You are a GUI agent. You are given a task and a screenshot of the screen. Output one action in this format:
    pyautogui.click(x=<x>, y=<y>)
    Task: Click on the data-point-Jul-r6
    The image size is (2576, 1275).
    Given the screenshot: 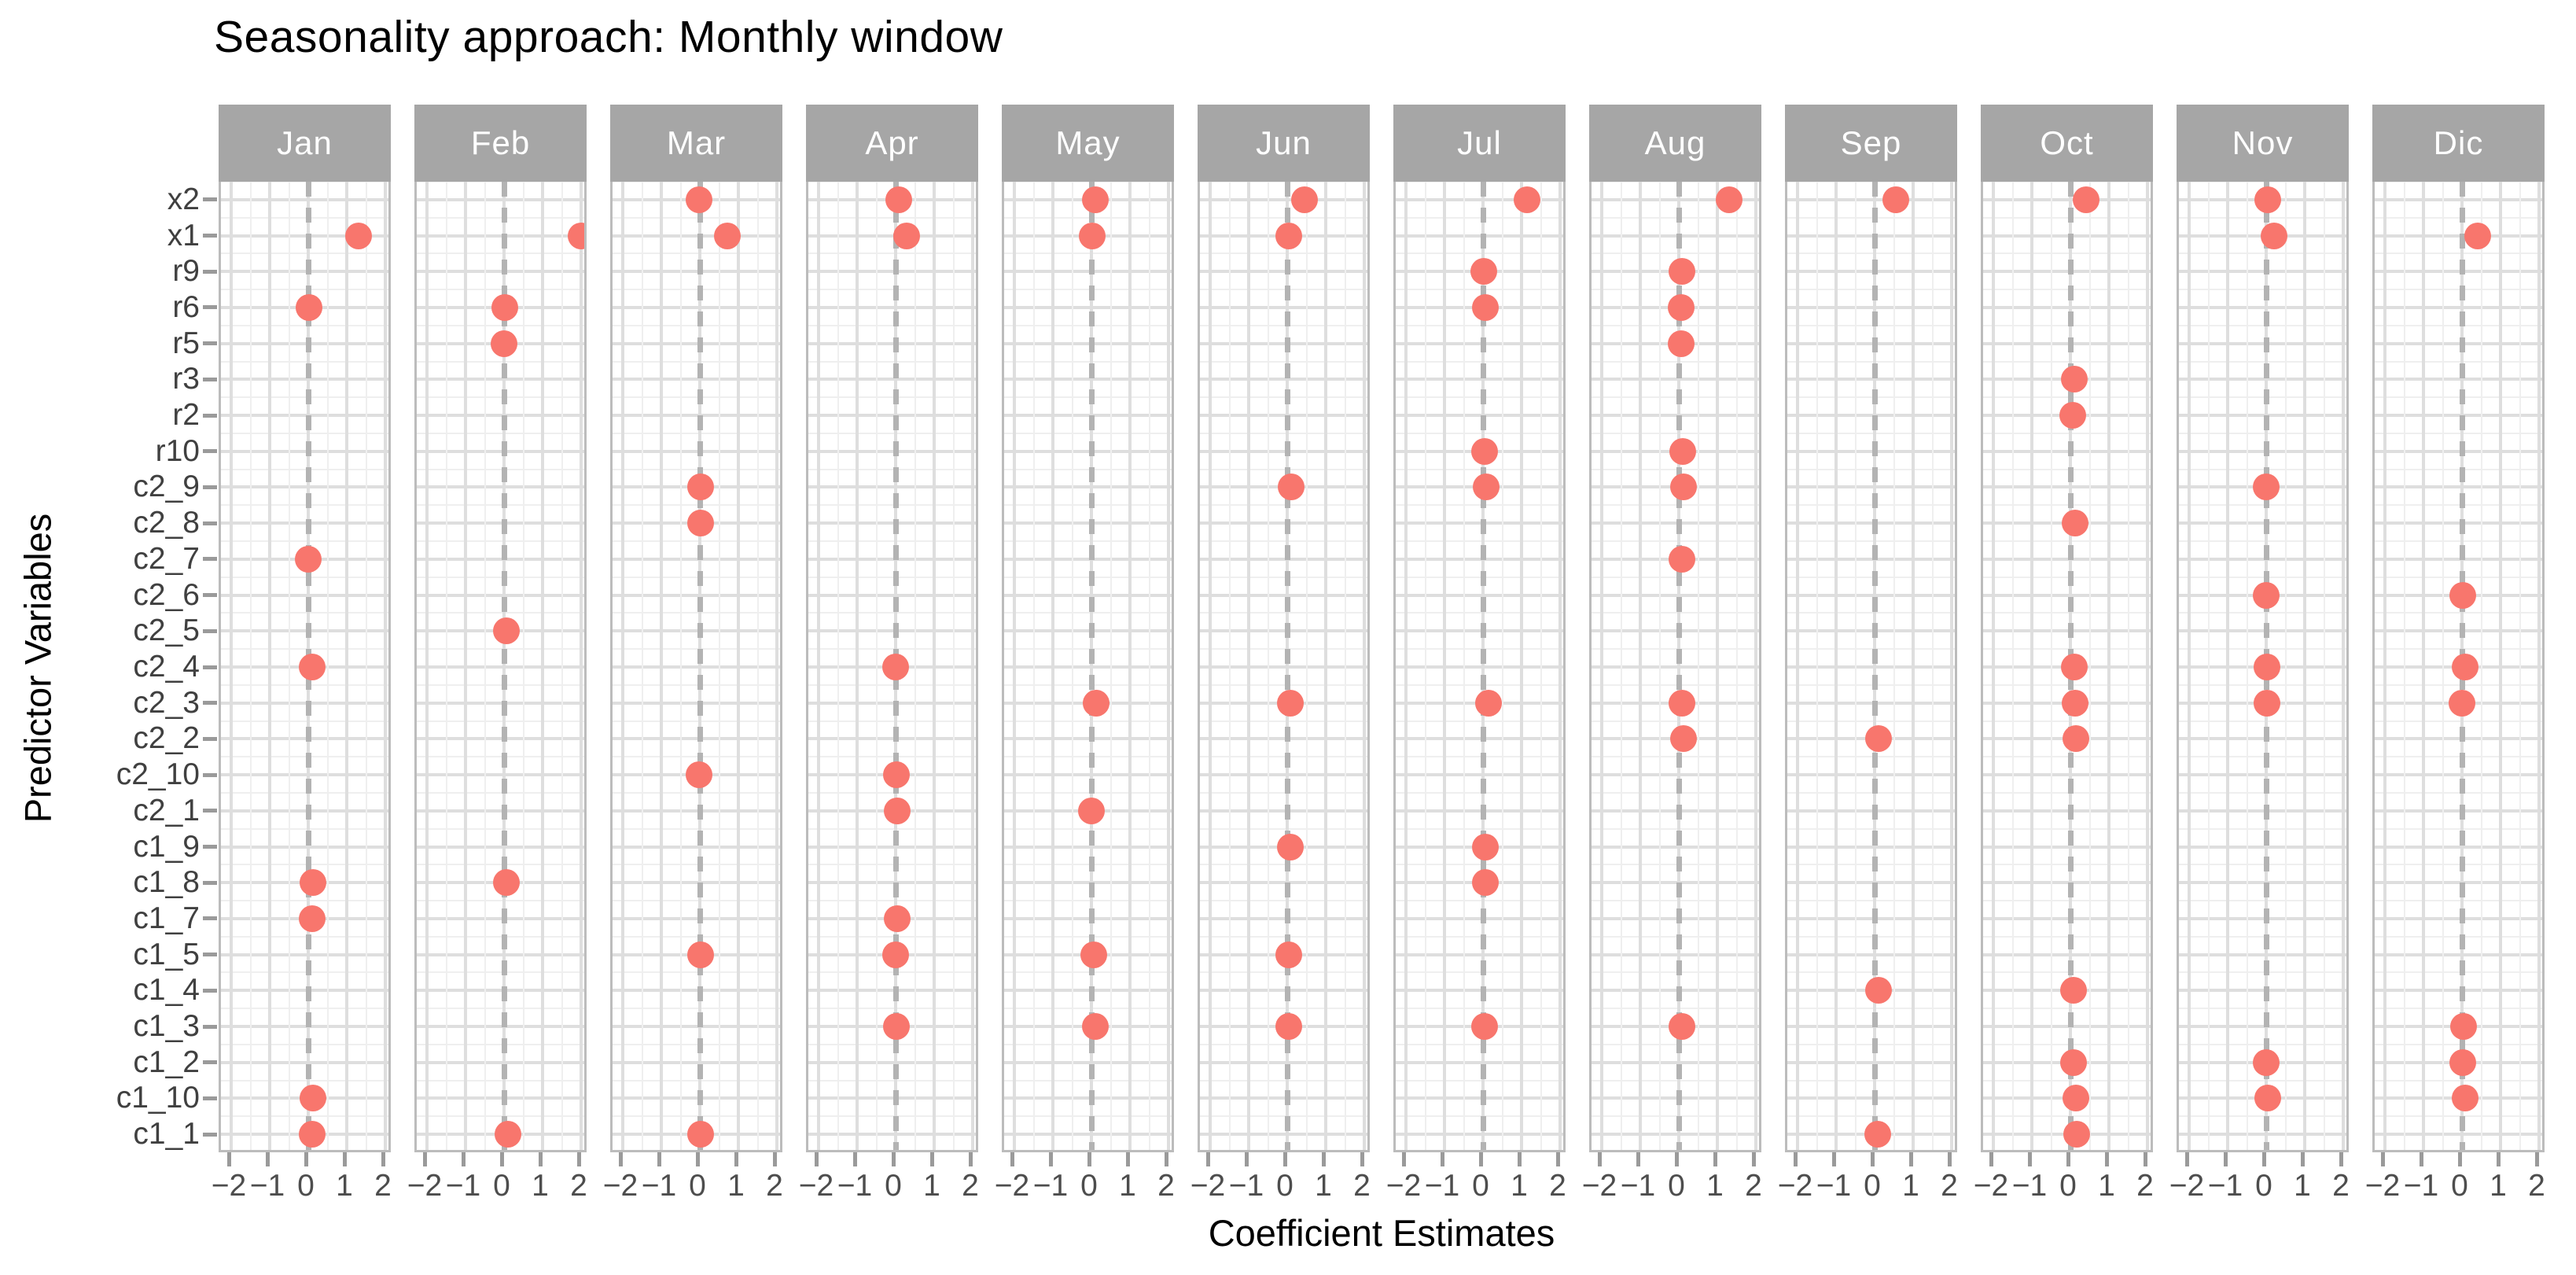 What is the action you would take?
    pyautogui.click(x=1486, y=307)
    